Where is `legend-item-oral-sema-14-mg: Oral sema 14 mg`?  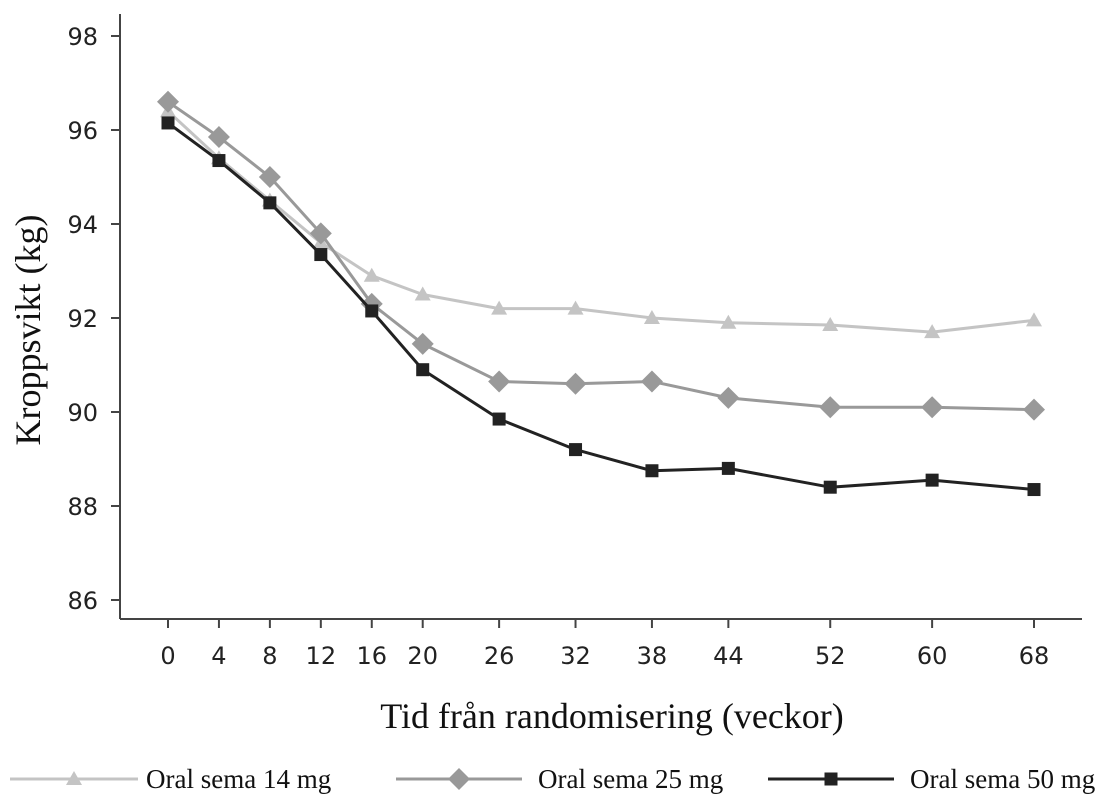 legend-item-oral-sema-14-mg: Oral sema 14 mg is located at coordinates (170, 779).